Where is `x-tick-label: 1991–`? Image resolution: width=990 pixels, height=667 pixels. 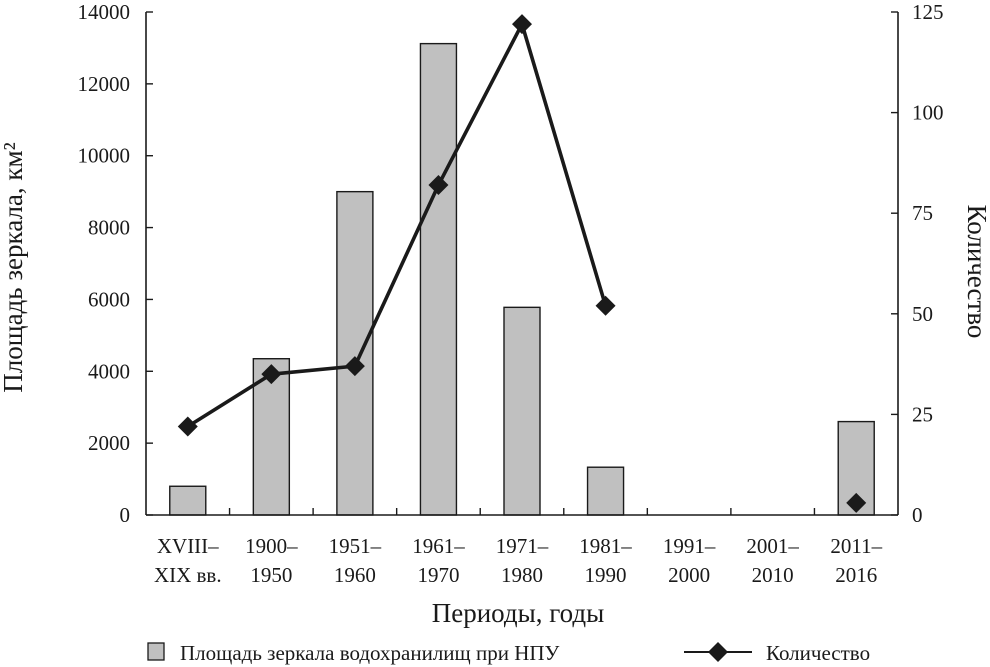
x-tick-label: 1991– is located at coordinates (689, 546).